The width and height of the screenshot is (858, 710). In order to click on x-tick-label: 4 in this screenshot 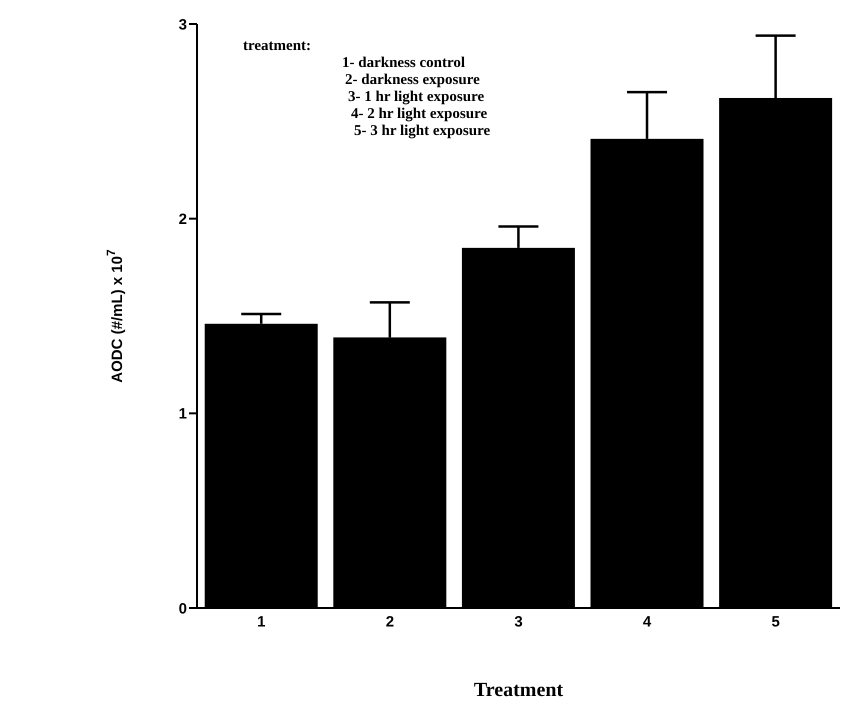, I will do `click(647, 622)`.